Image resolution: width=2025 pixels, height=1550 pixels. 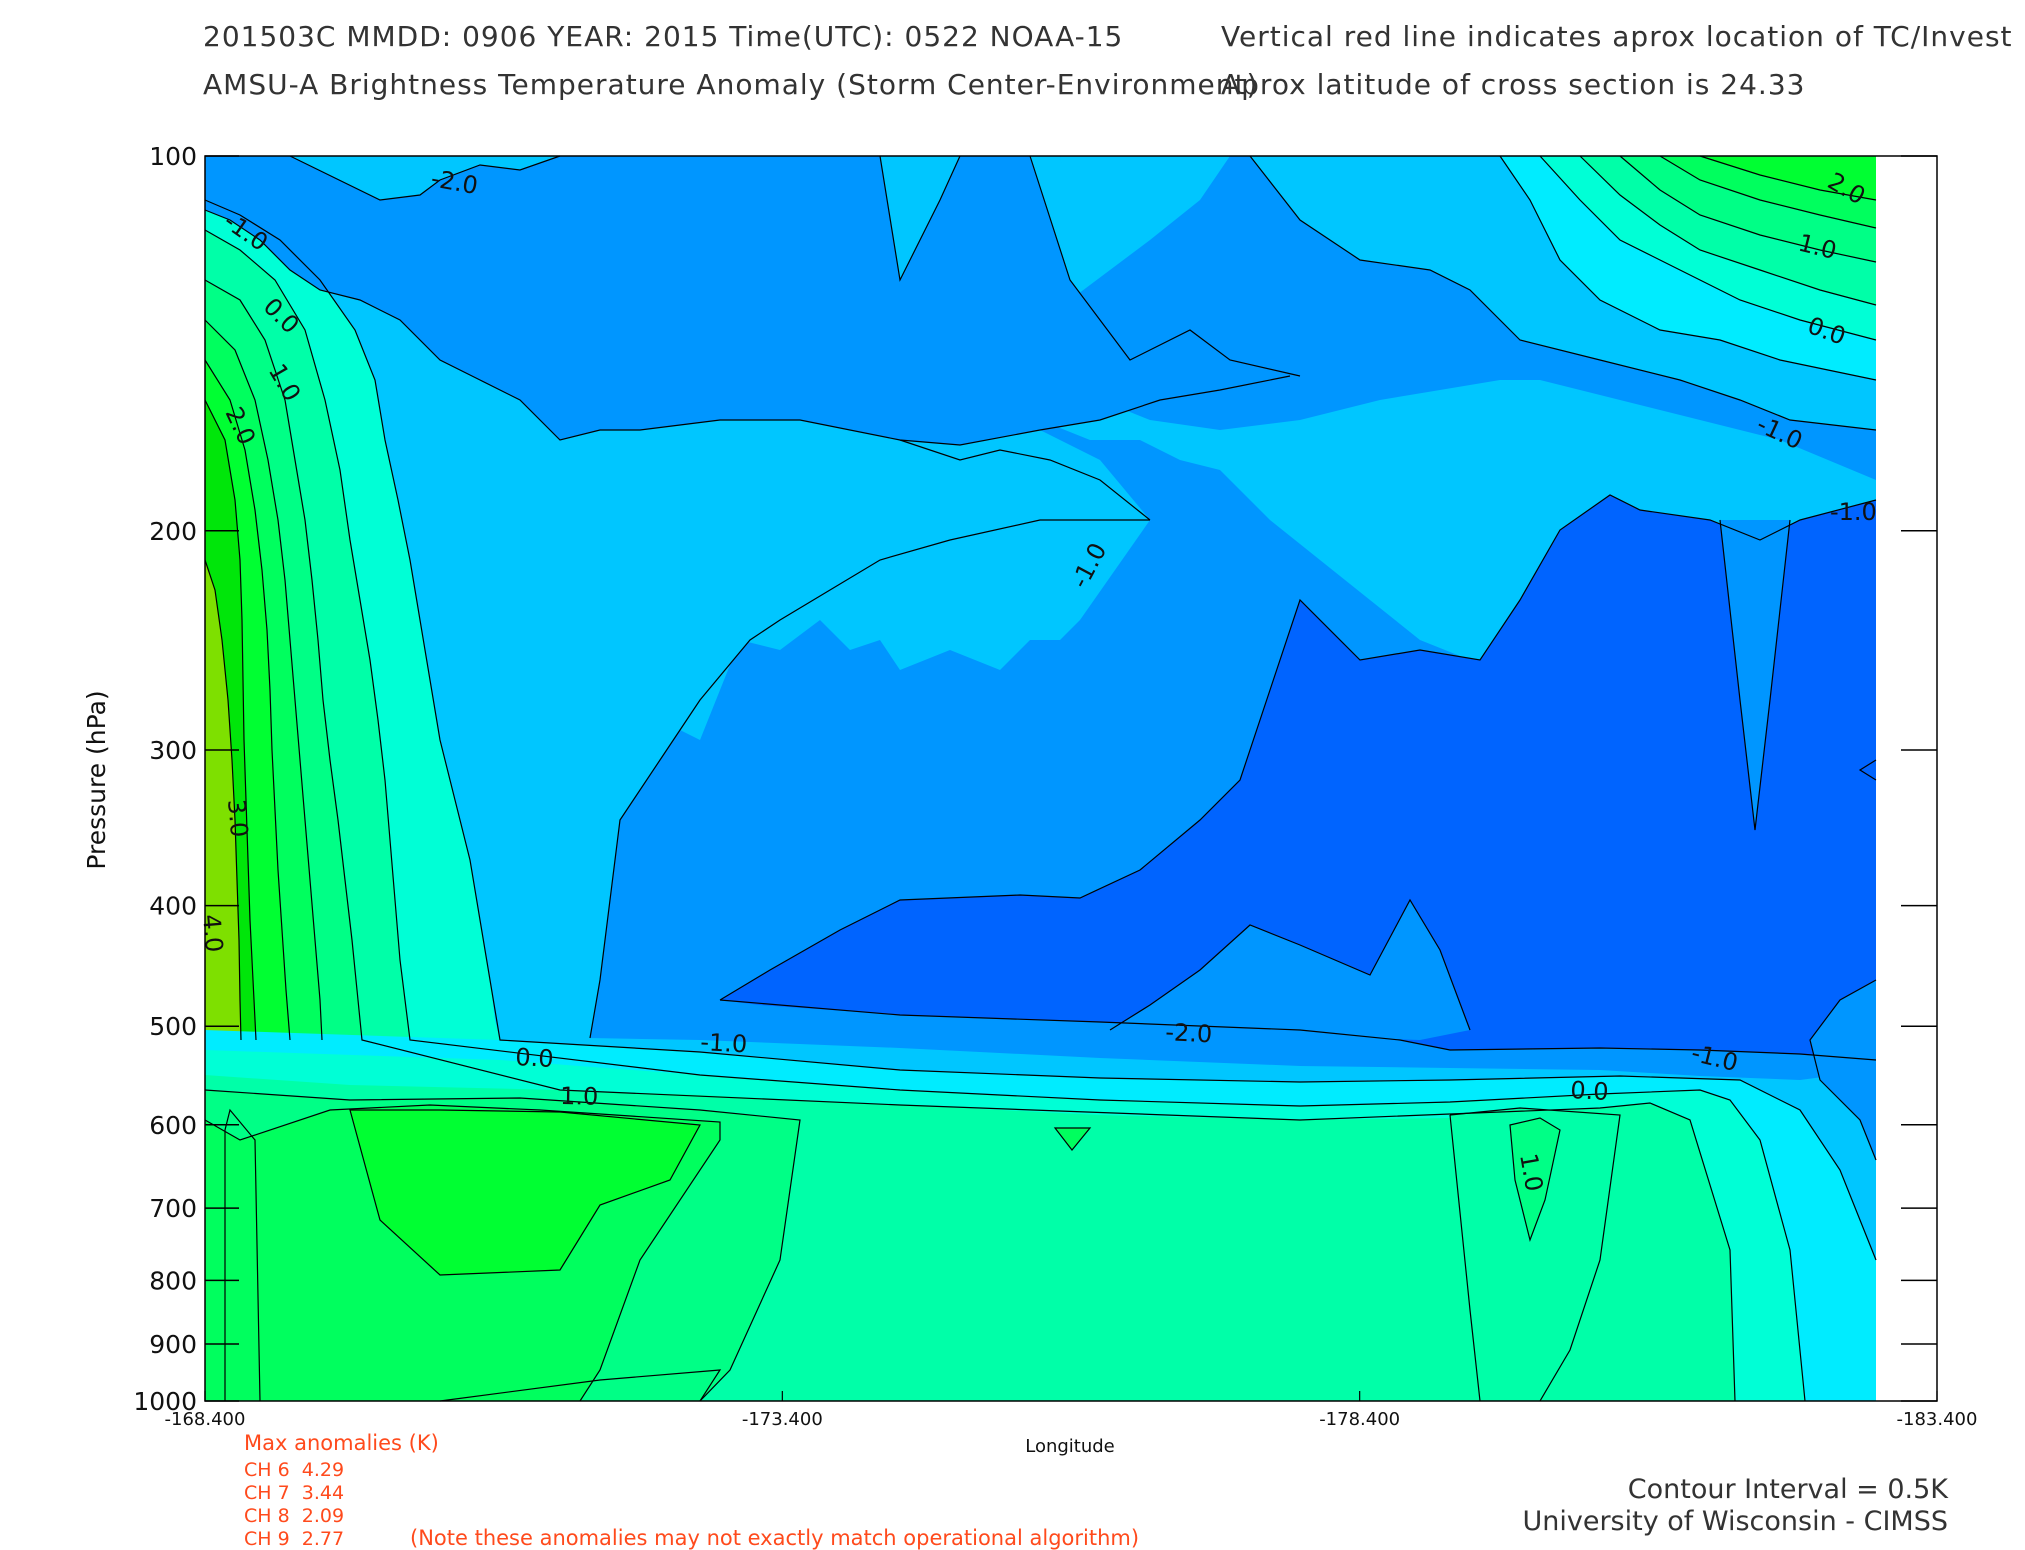 I want to click on contour-label: -2.0, so click(x=1189, y=1033).